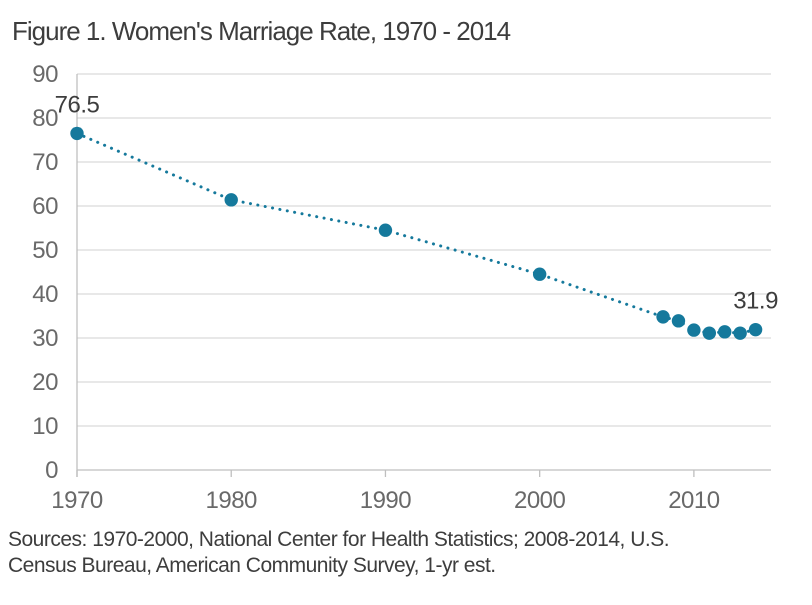 Image resolution: width=812 pixels, height=605 pixels. Describe the element at coordinates (694, 330) in the screenshot. I see `data-point-2010` at that location.